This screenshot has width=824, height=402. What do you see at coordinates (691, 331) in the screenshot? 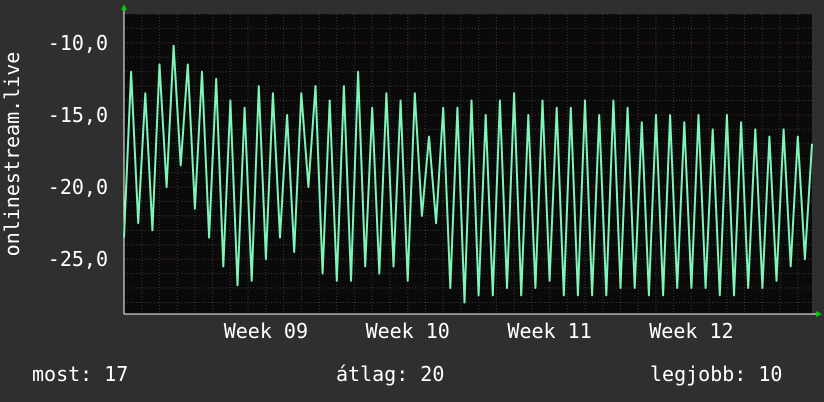
I see `x-tick-label: Week 12` at bounding box center [691, 331].